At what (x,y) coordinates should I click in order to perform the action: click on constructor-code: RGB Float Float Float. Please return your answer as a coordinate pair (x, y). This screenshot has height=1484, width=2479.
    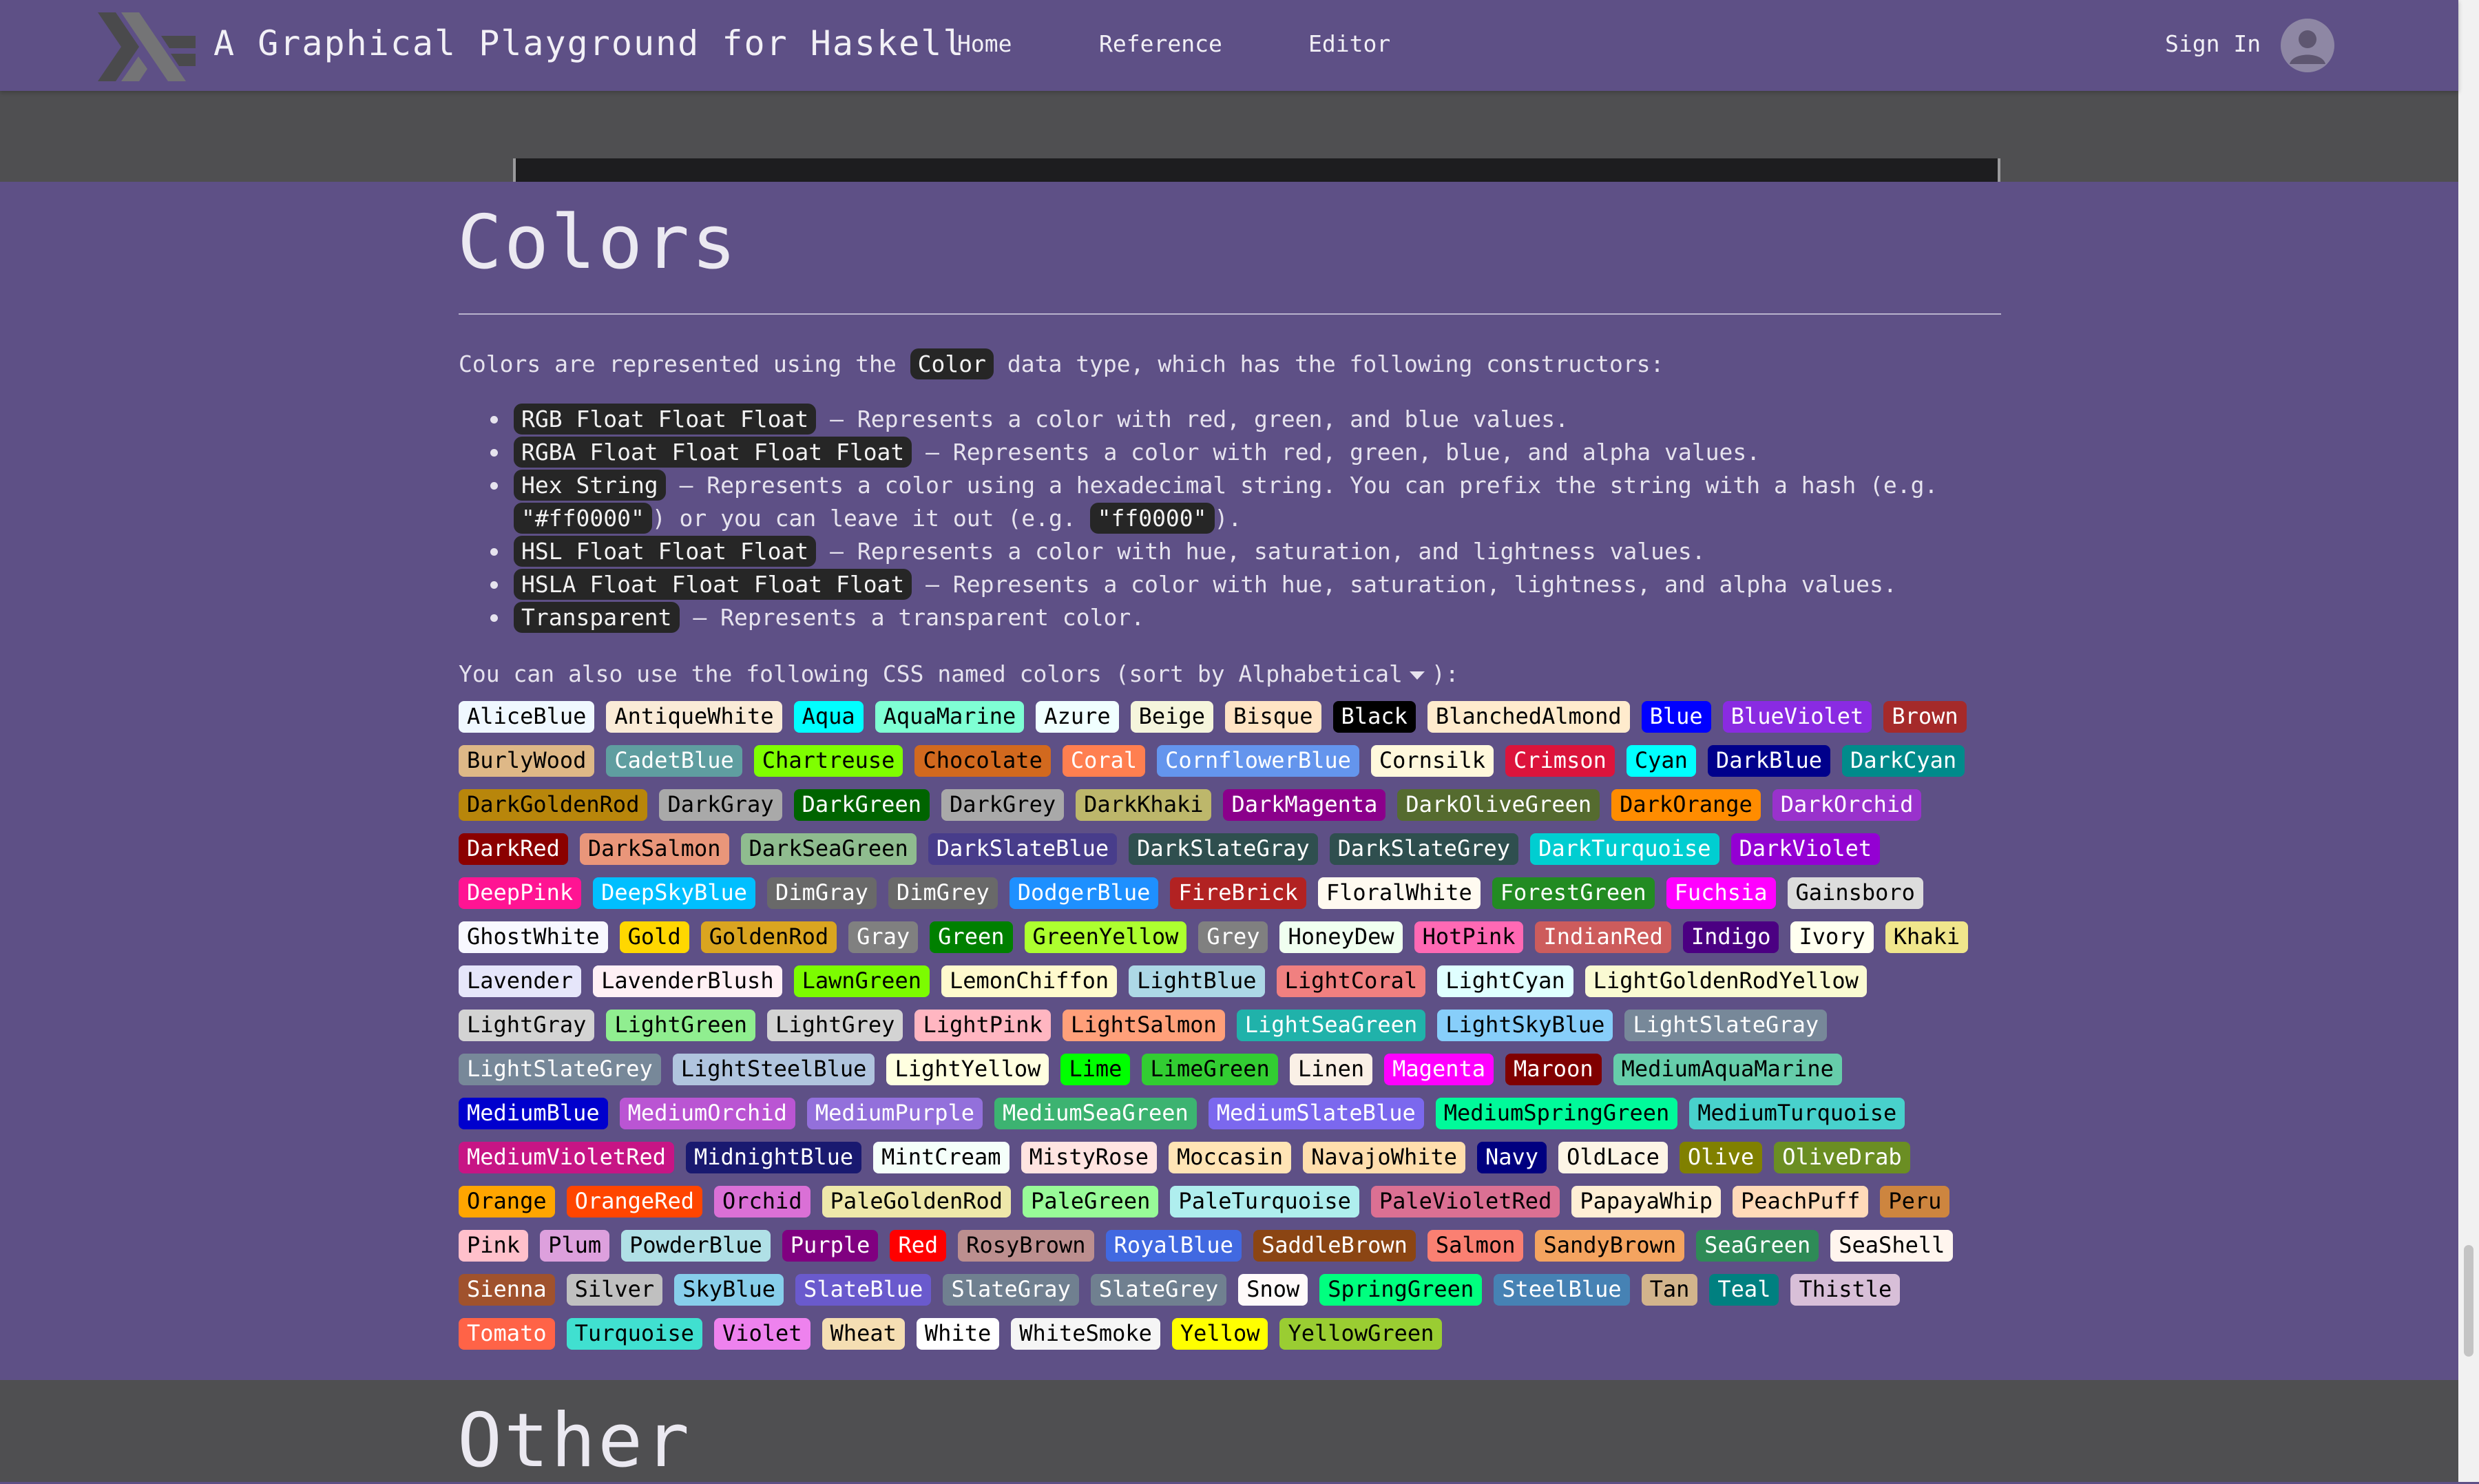
    Looking at the image, I should click on (665, 420).